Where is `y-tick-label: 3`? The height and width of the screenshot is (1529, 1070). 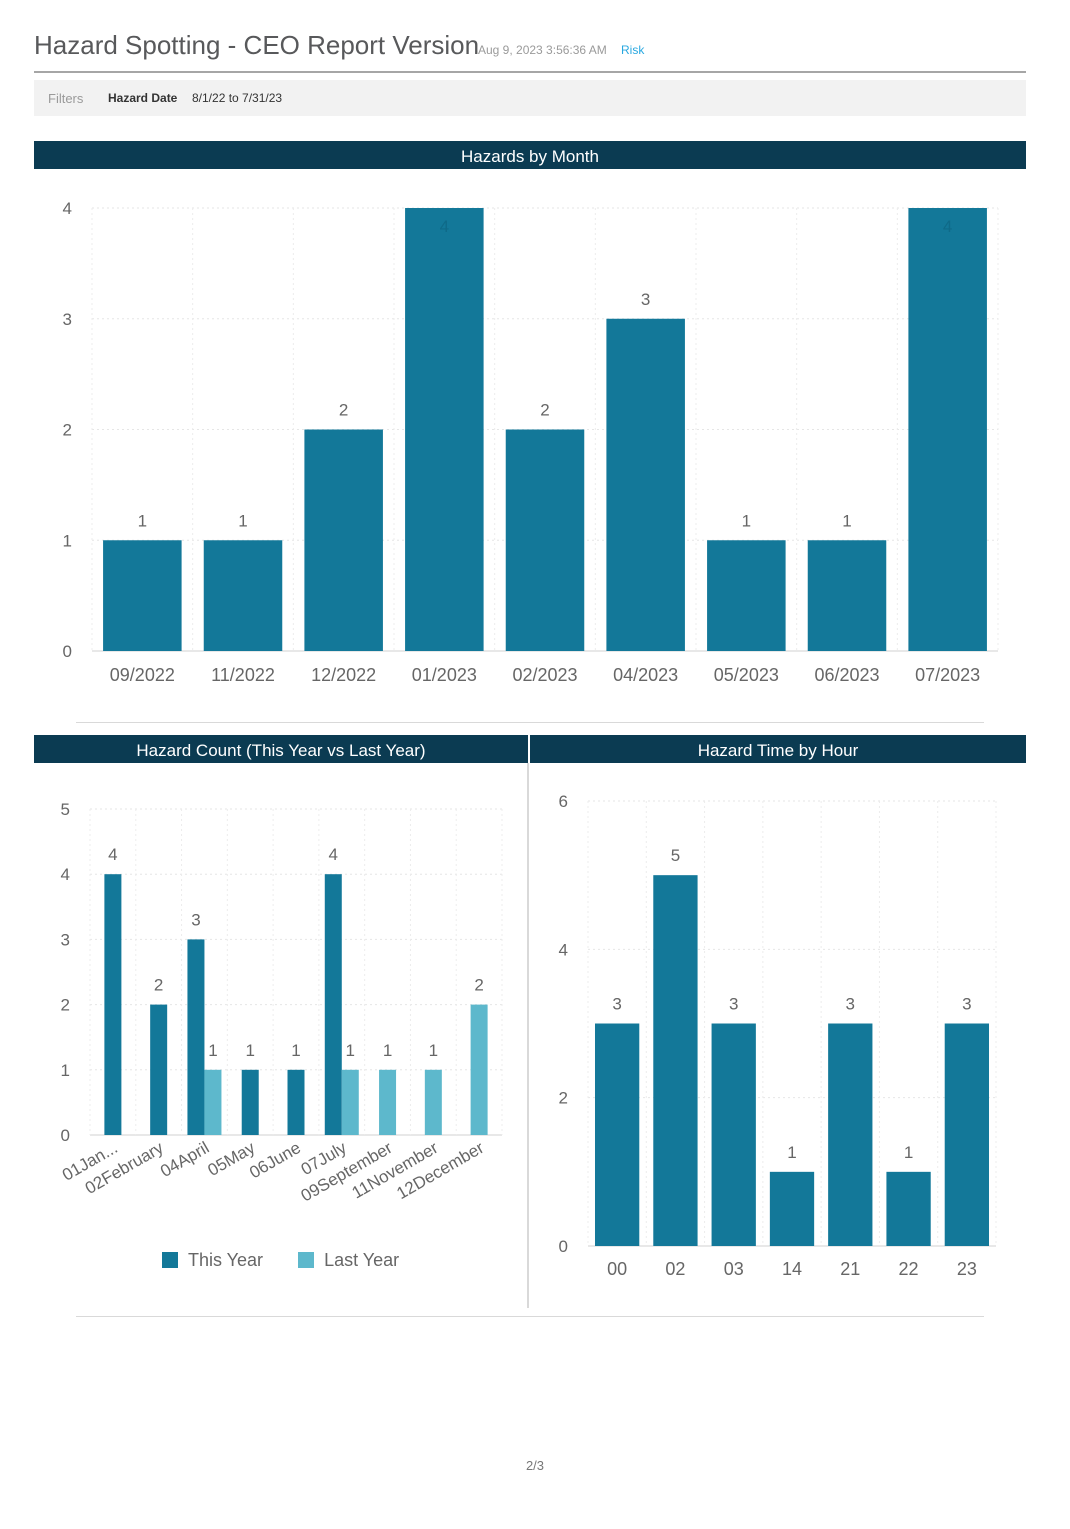 y-tick-label: 3 is located at coordinates (65, 939).